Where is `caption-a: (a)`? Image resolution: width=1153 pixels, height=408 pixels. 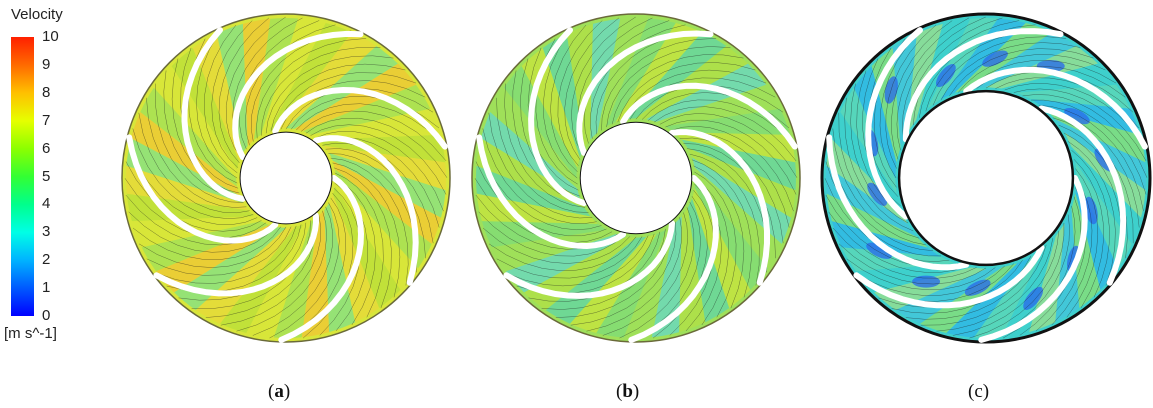
caption-a: (a) is located at coordinates (279, 391).